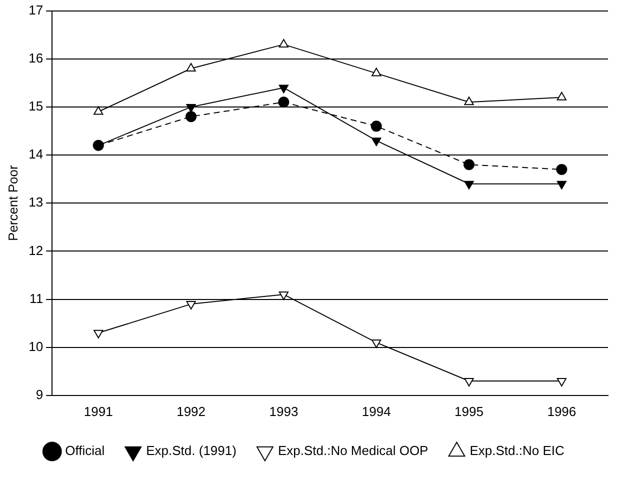  I want to click on y-tick-label: 14, so click(36, 154).